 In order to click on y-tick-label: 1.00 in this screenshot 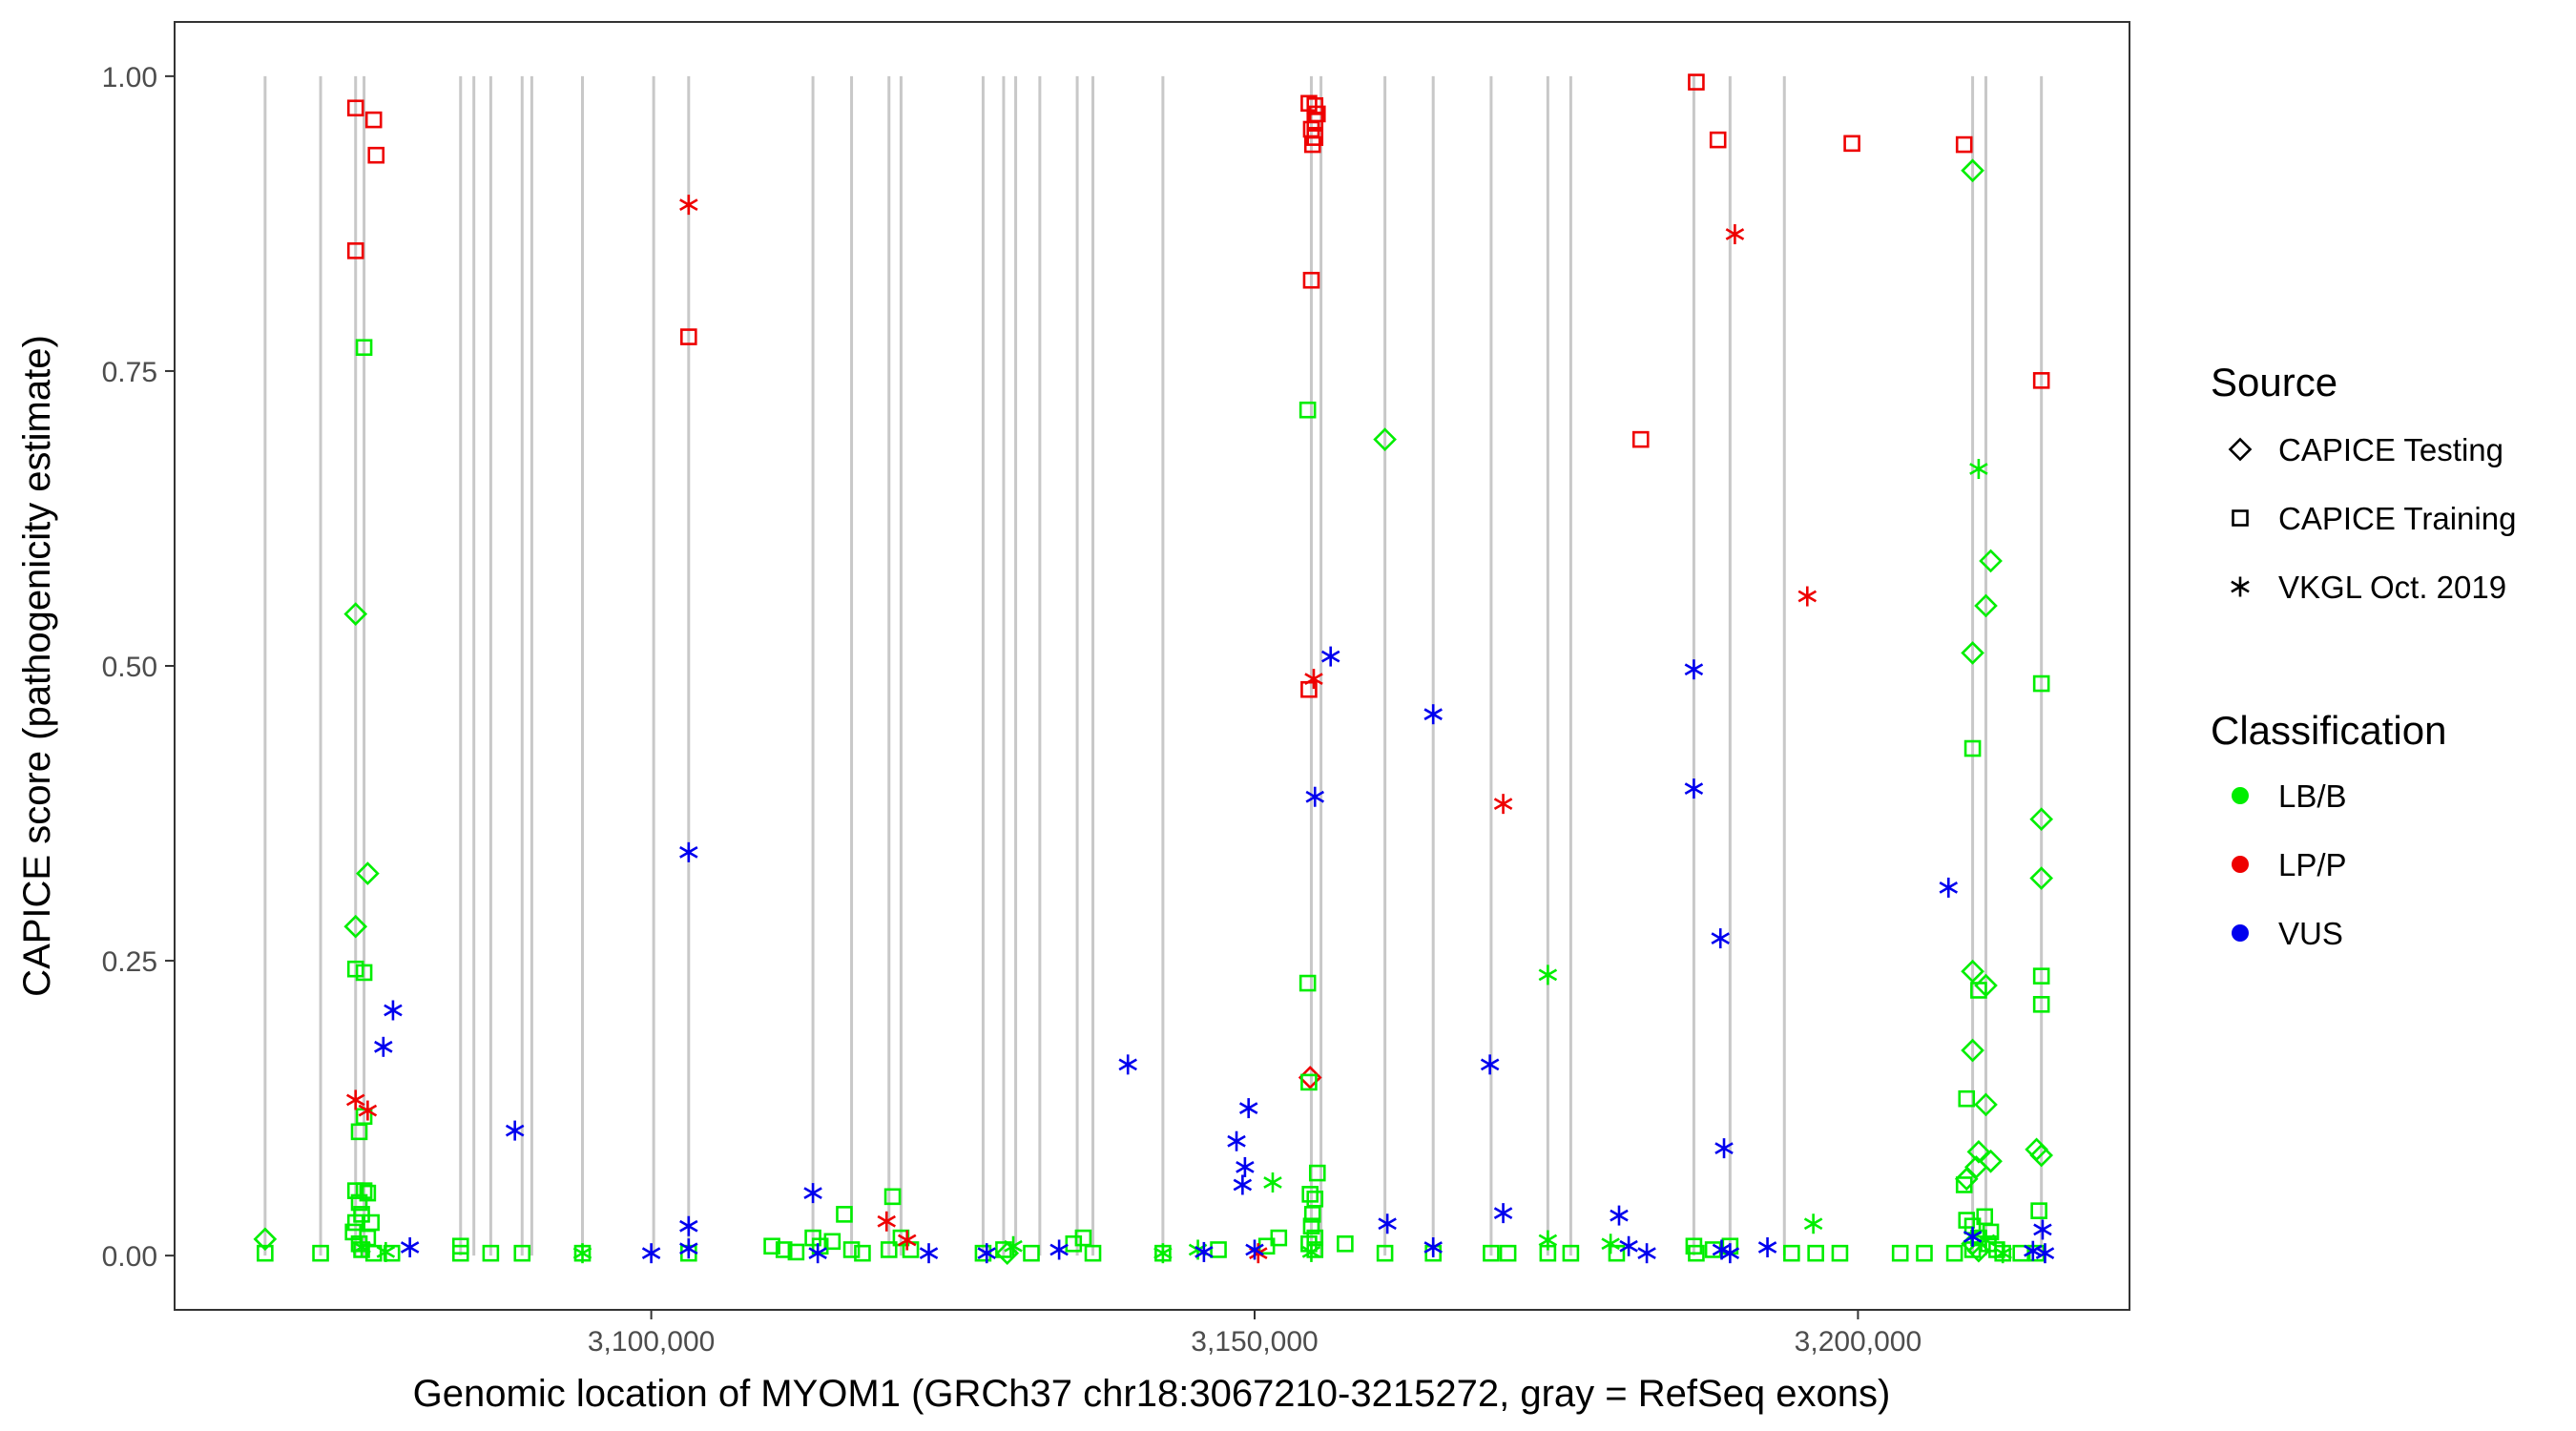, I will do `click(129, 77)`.